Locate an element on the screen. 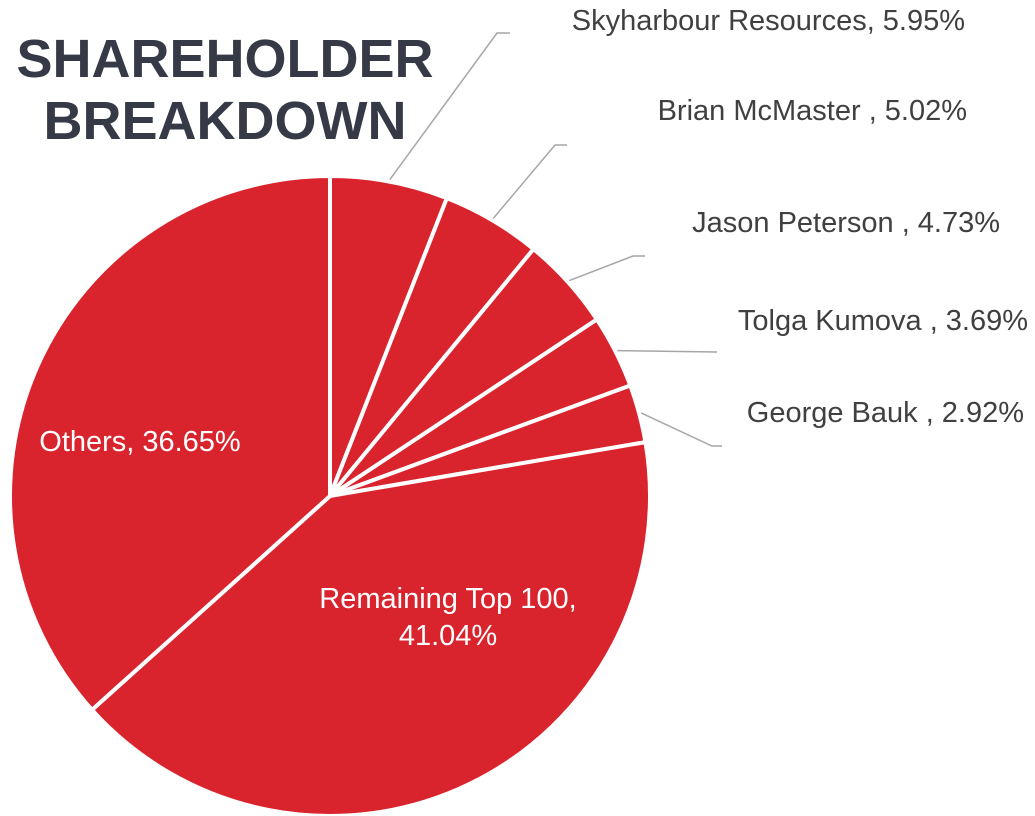  value-label: 2.92% is located at coordinates (983, 413).